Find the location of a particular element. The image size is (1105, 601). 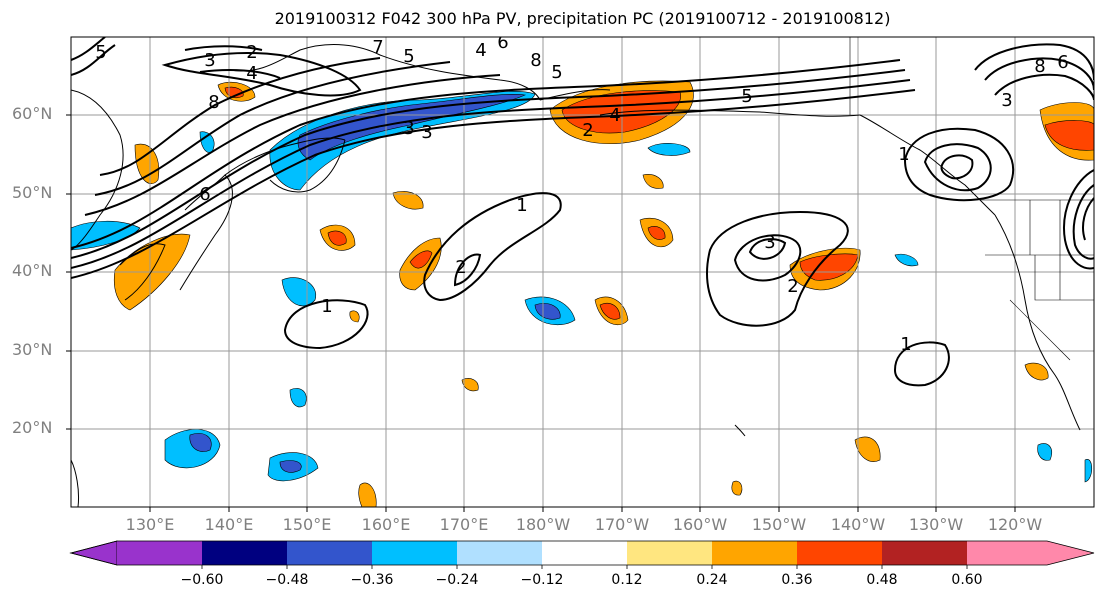

lon-label: 140°E is located at coordinates (229, 524).